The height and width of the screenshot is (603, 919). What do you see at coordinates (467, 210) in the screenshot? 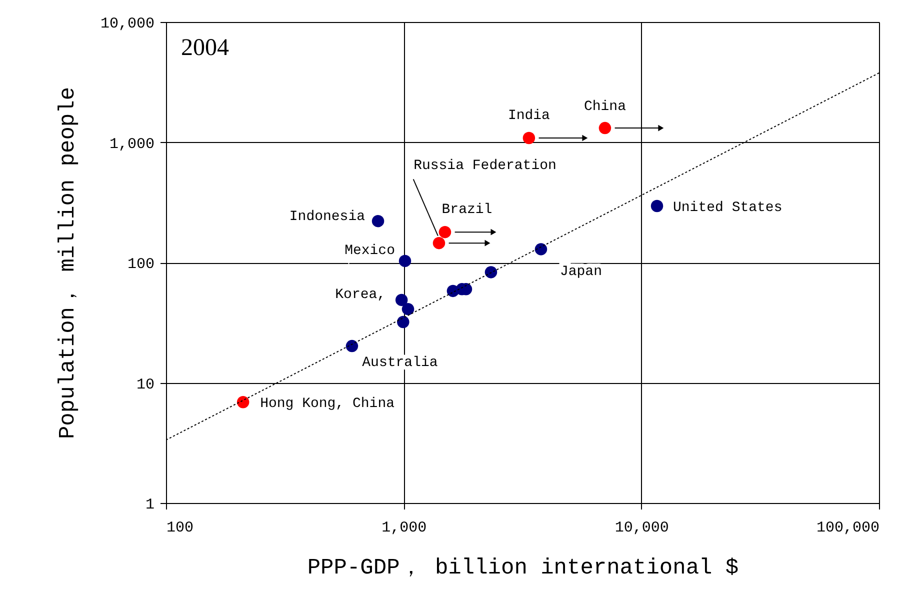
I see `annotation: Brazil` at bounding box center [467, 210].